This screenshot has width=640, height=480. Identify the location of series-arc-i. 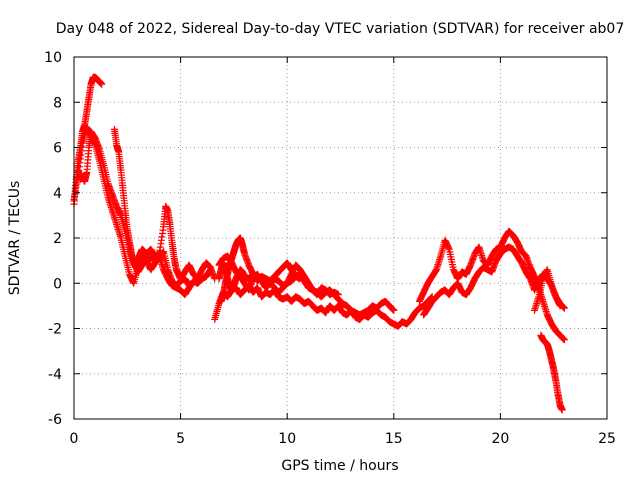
(491, 285).